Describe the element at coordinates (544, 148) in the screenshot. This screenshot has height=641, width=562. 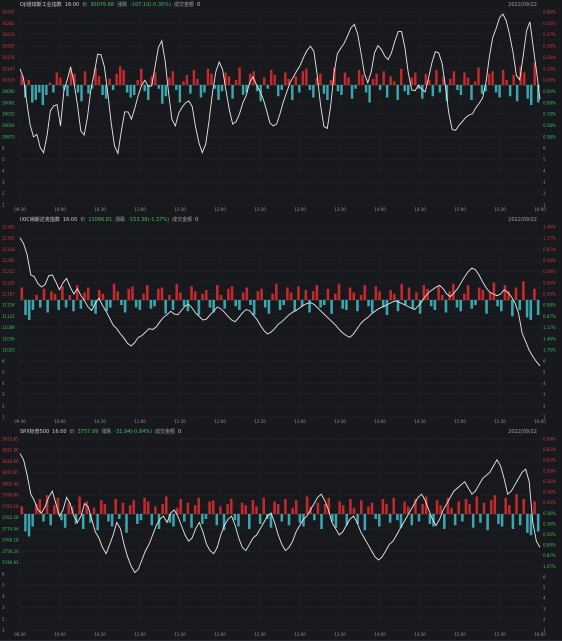
I see `y-right-tick-label: 6` at that location.